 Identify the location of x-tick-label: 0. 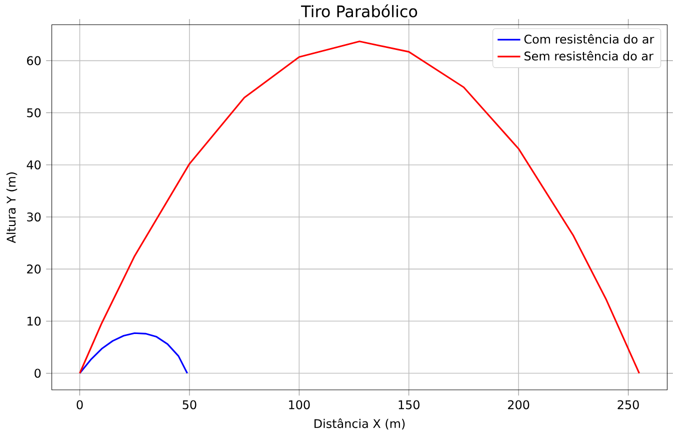
(79, 405).